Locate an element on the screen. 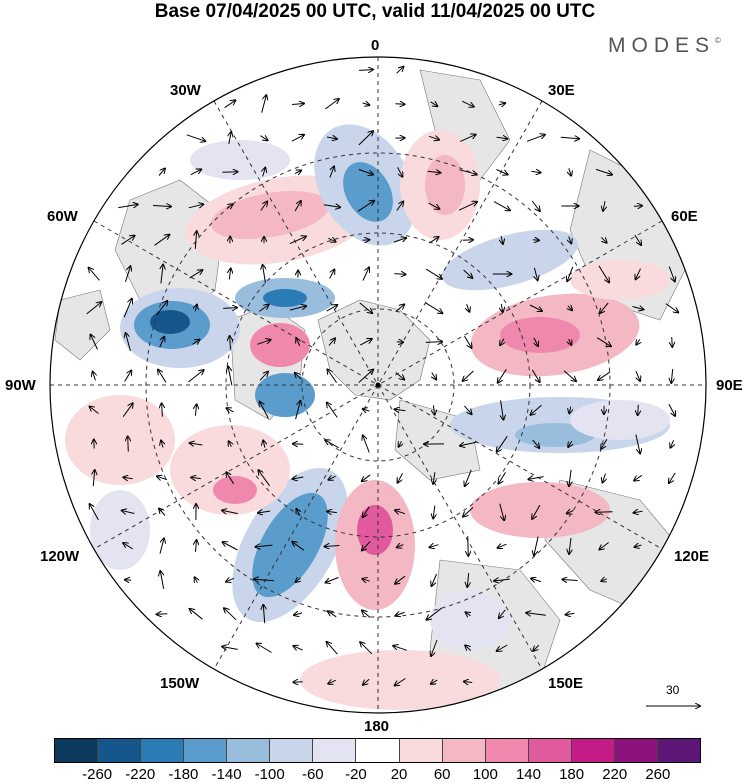 Image resolution: width=750 pixels, height=783 pixels. logo-text: MODES is located at coordinates (662, 45).